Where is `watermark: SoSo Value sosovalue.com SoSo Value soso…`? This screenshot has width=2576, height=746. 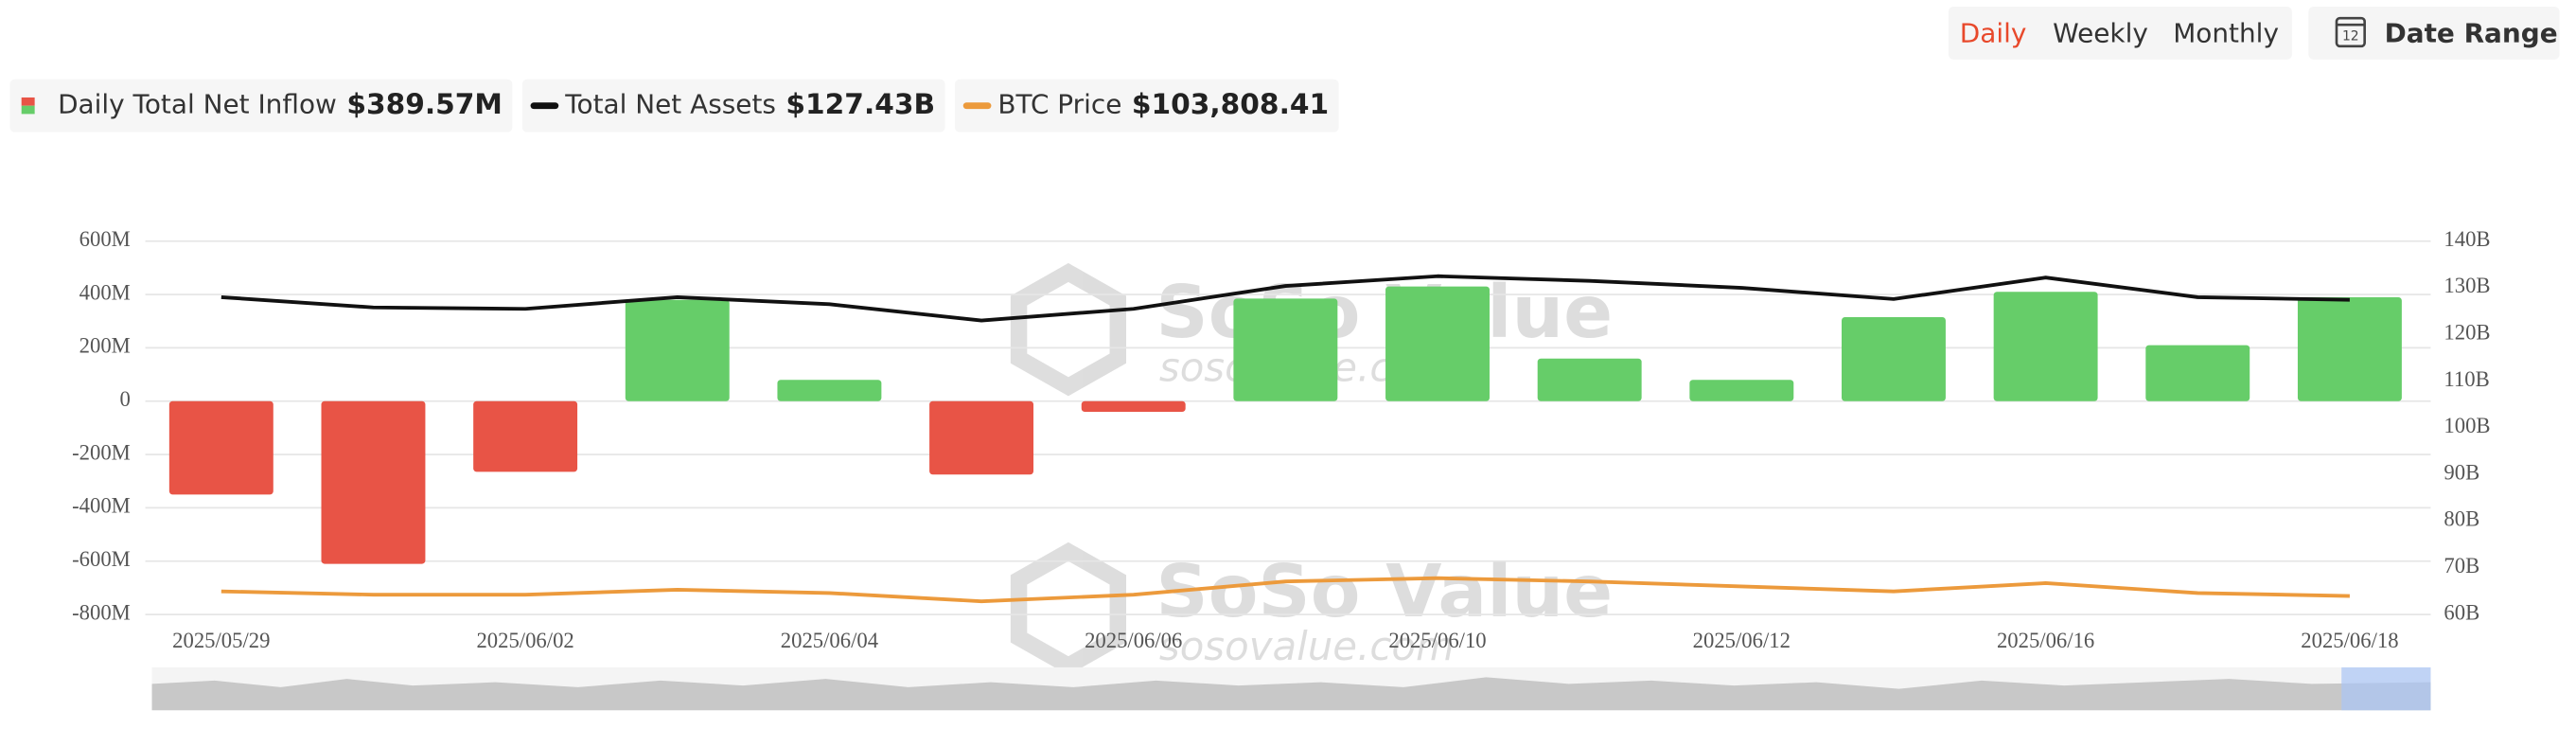
watermark: SoSo Value sosovalue.com SoSo Value soso… is located at coordinates (1311, 469).